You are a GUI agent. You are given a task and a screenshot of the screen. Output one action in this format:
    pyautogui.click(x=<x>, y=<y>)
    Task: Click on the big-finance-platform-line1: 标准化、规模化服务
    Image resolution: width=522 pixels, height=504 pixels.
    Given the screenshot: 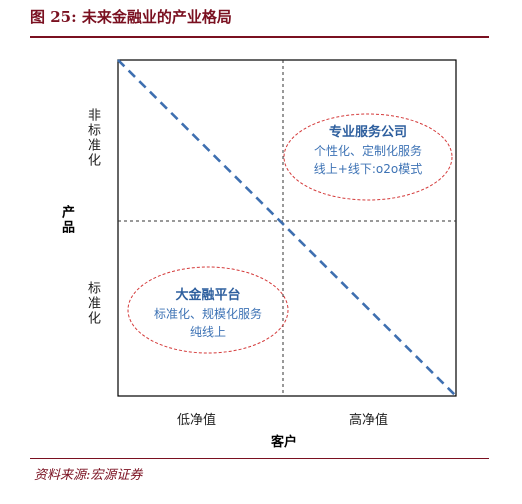 What is the action you would take?
    pyautogui.click(x=207, y=314)
    